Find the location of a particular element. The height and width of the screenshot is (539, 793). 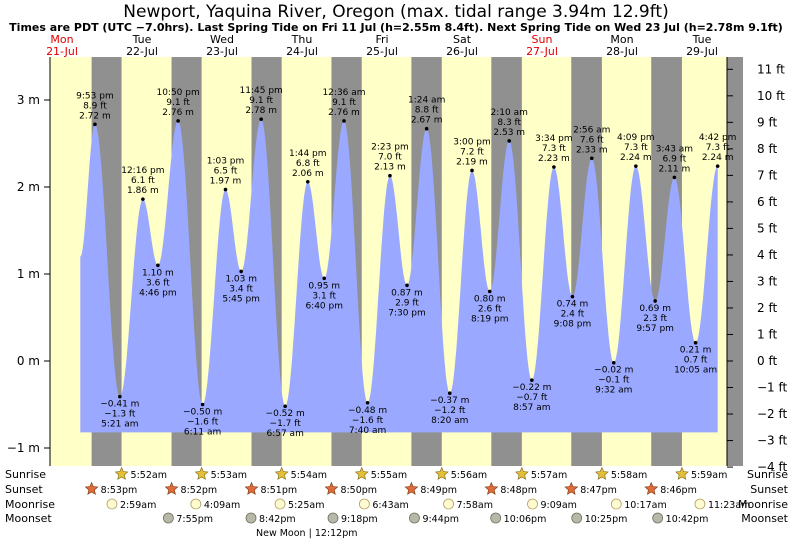

sunrise-time: 5:55am is located at coordinates (389, 475).